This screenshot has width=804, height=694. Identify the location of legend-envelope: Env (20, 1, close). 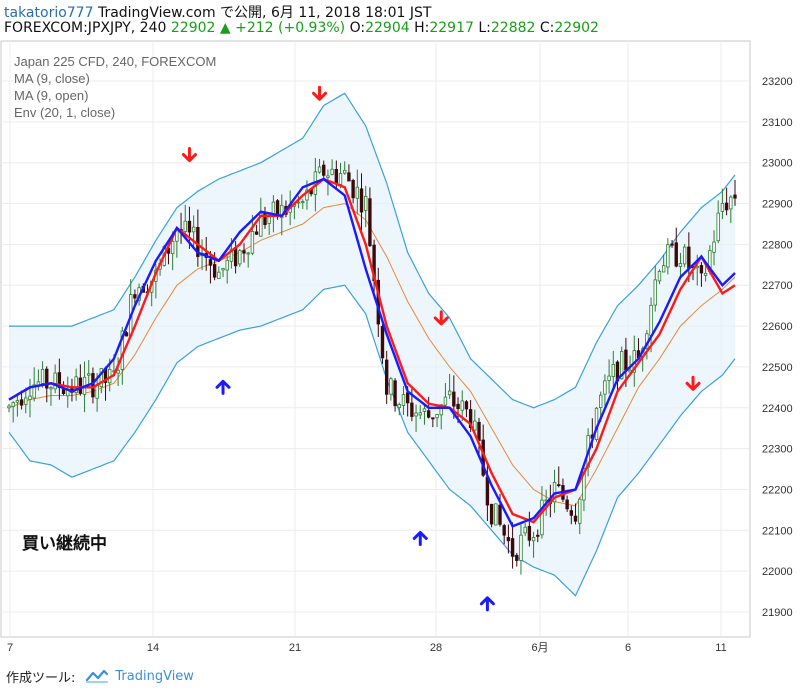
(64, 112).